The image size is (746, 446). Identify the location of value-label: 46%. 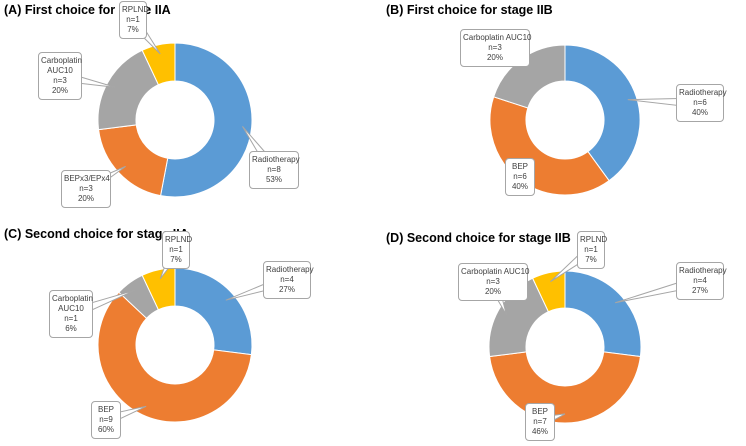
(539, 431).